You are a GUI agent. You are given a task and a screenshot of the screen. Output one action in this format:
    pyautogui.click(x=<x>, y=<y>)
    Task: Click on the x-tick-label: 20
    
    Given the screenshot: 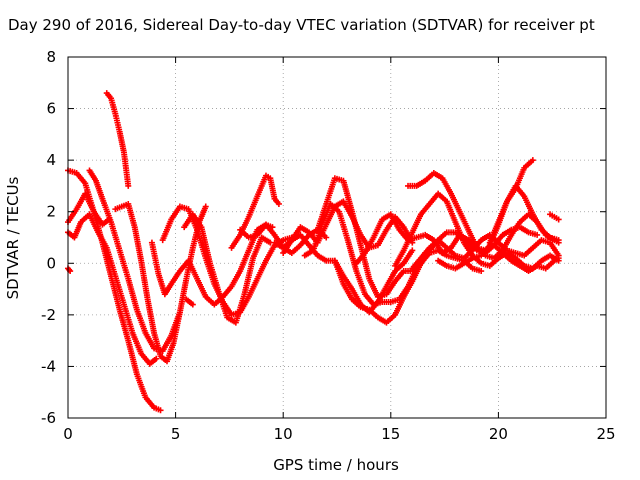 What is the action you would take?
    pyautogui.click(x=498, y=434)
    